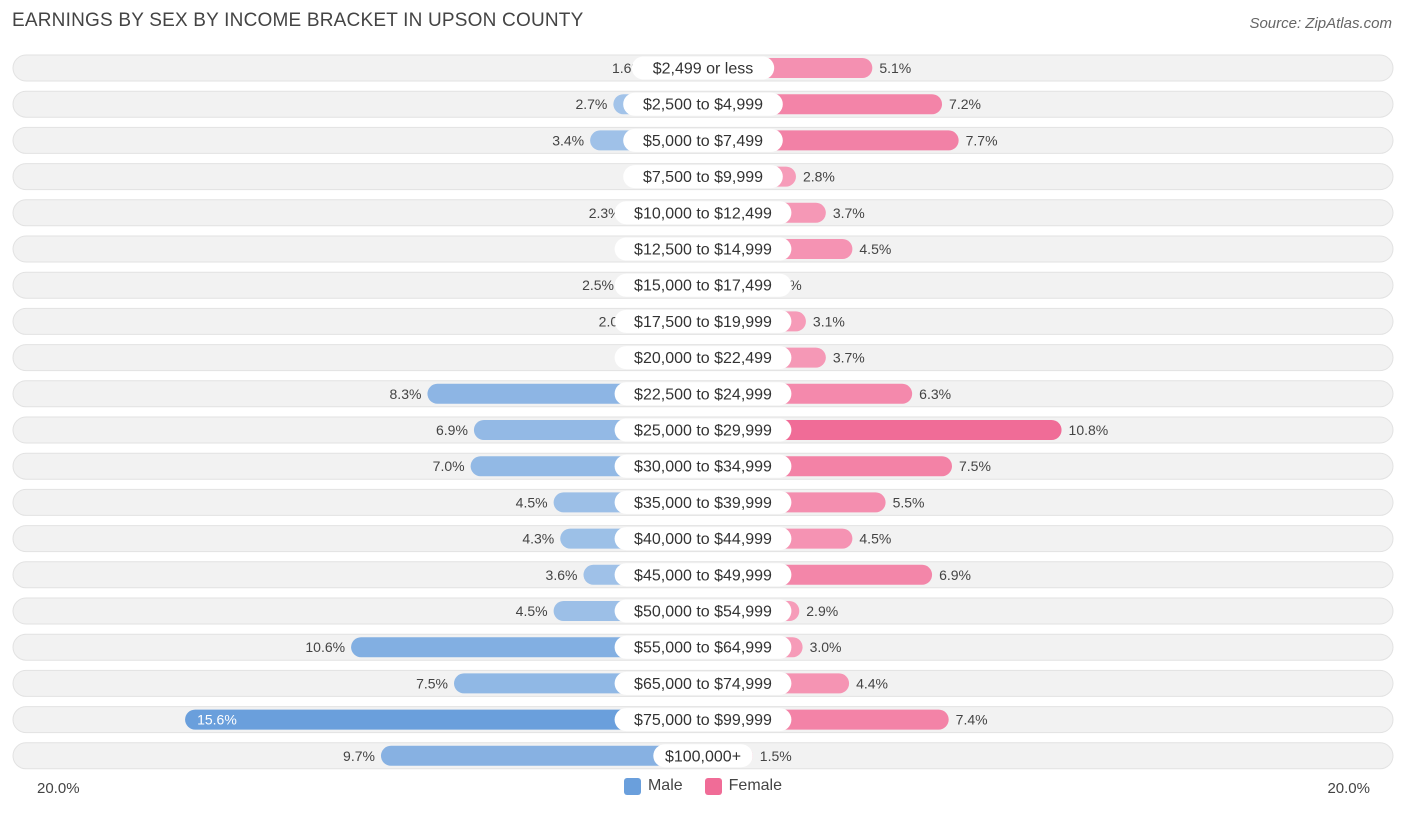 This screenshot has width=1406, height=813. I want to click on male-value-label: 4.3%, so click(538, 539).